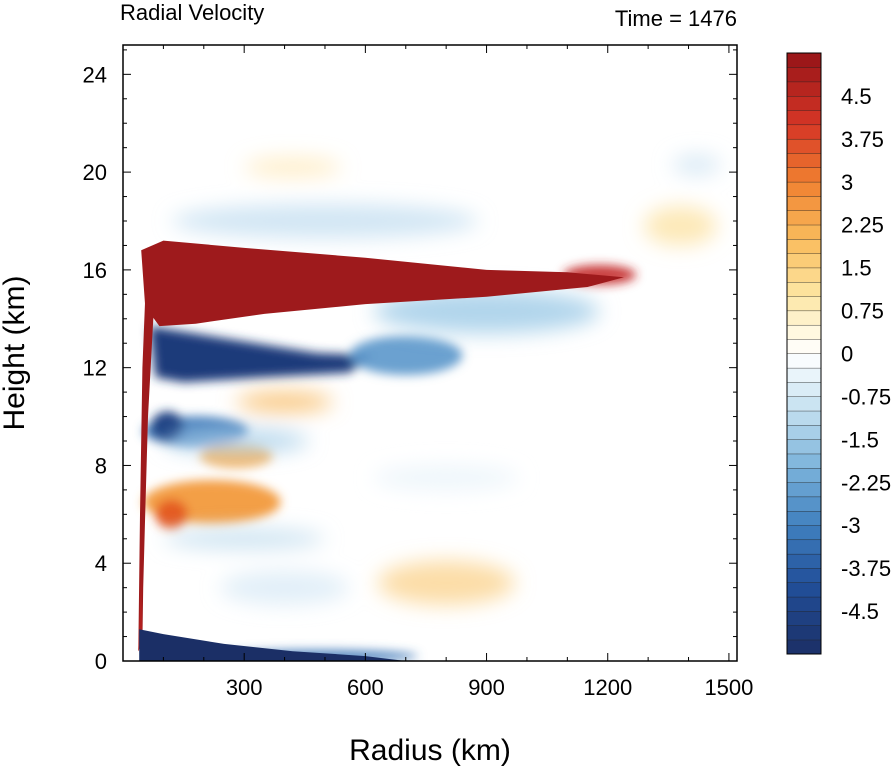  Describe the element at coordinates (285, 402) in the screenshot. I see `mid-outflow-upper` at that location.